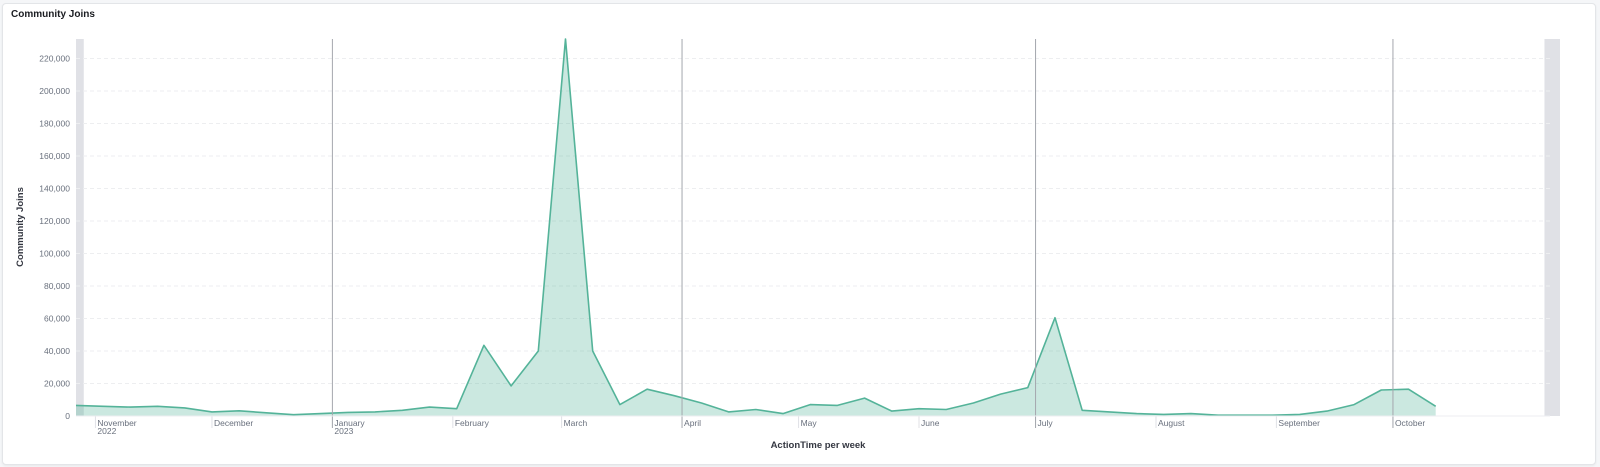  What do you see at coordinates (57, 319) in the screenshot?
I see `y-tick-label: 60,000` at bounding box center [57, 319].